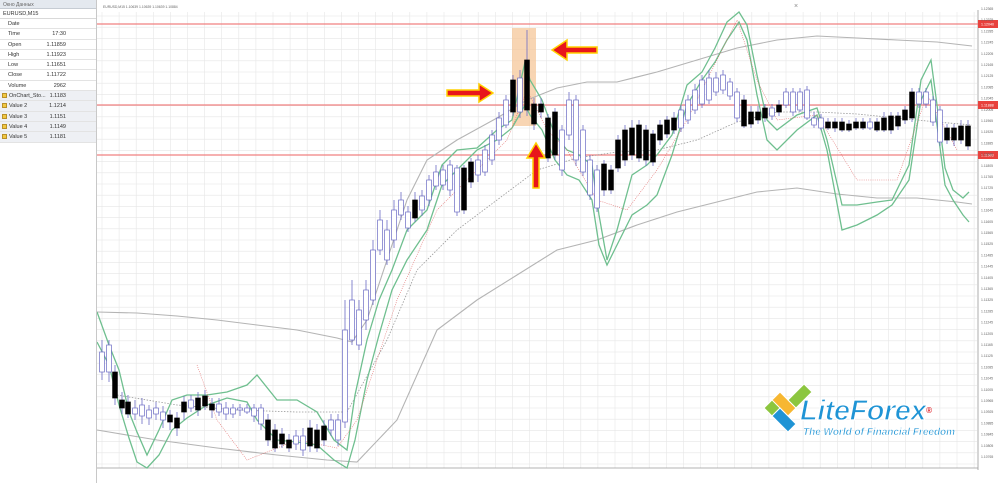 The height and width of the screenshot is (483, 1000). Describe the element at coordinates (18, 106) in the screenshot. I see `data-window-label: Value 2` at that location.